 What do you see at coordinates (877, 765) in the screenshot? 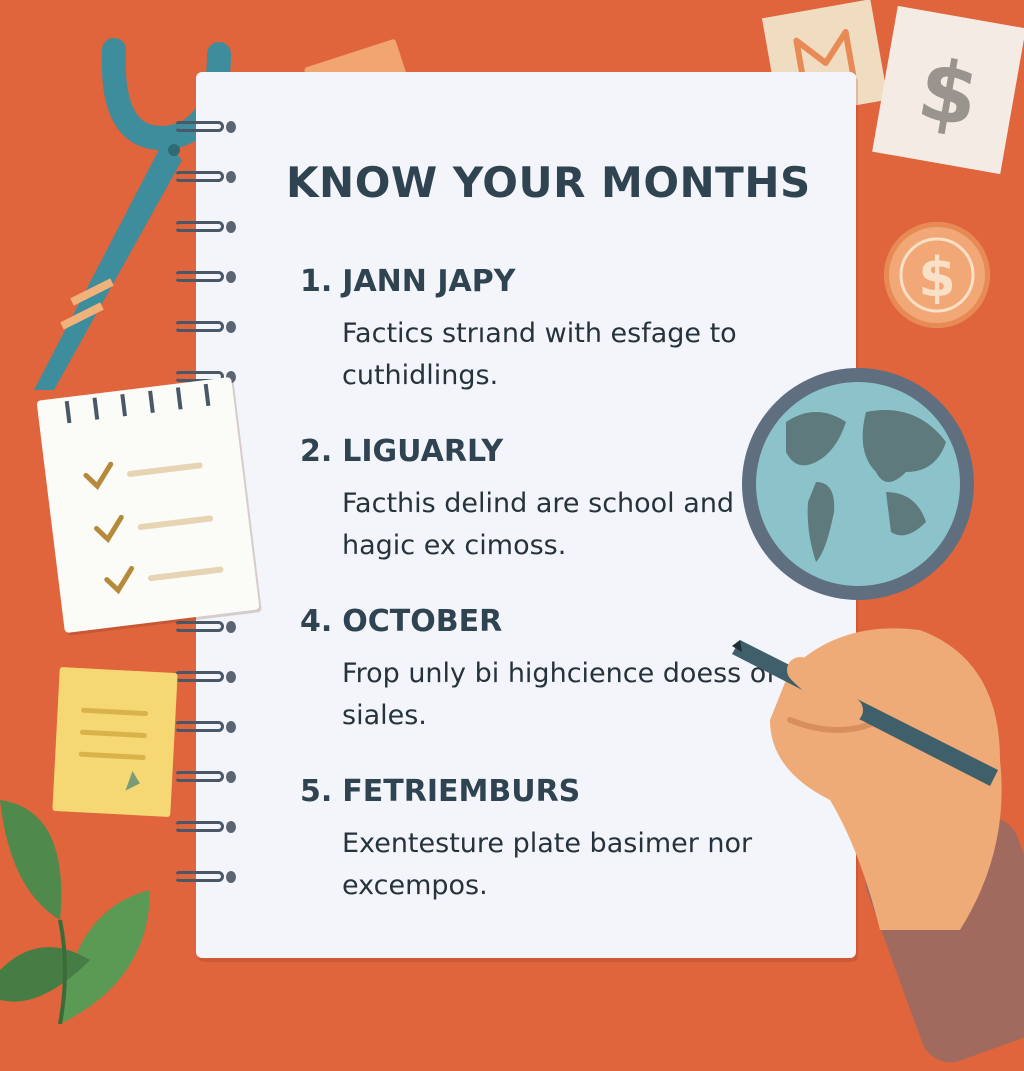
I see `hand-with-pen-icon` at bounding box center [877, 765].